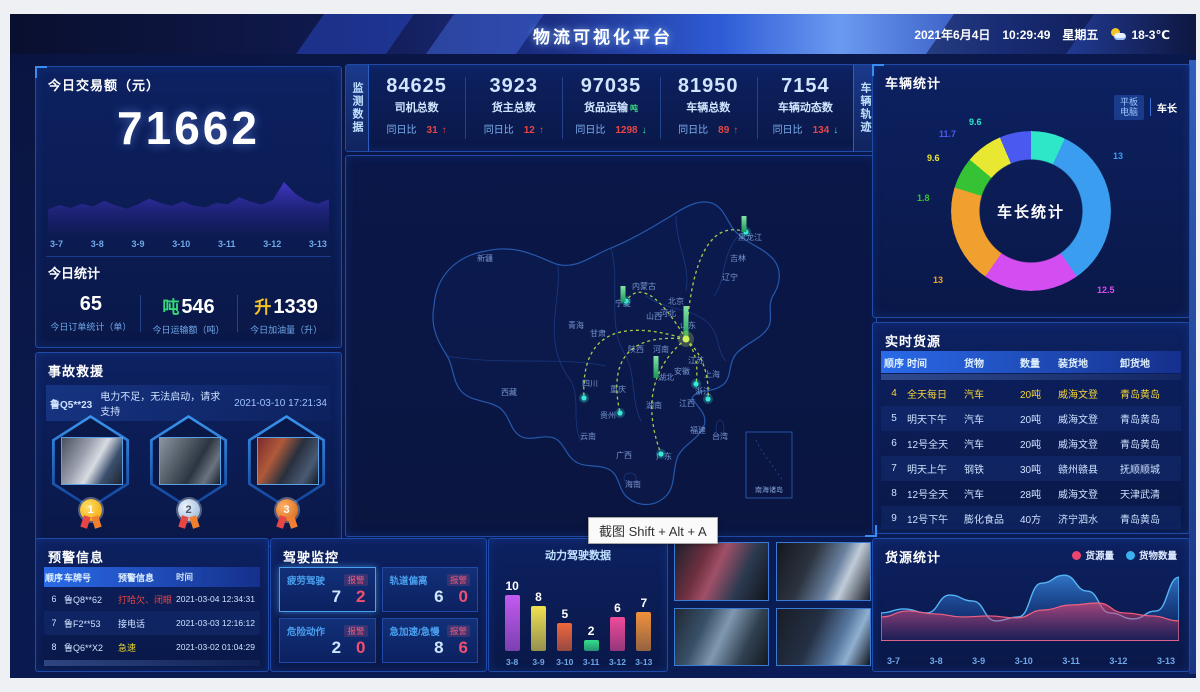 The image size is (1200, 692). What do you see at coordinates (336, 647) in the screenshot?
I see `count-normal: 2` at bounding box center [336, 647].